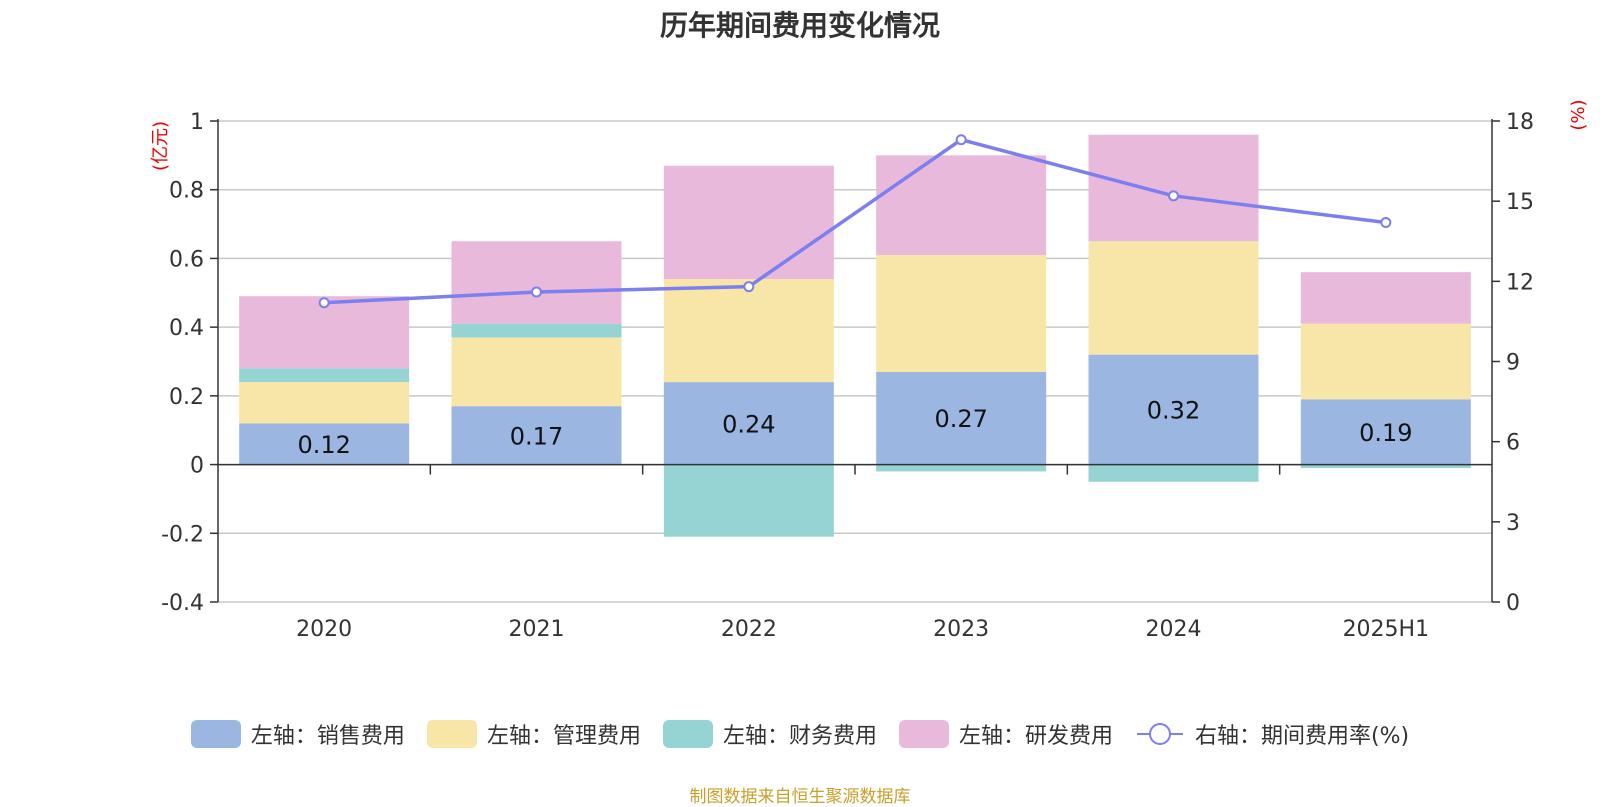 The image size is (1600, 807). Describe the element at coordinates (1513, 603) in the screenshot. I see `right-axis-tick-label: 0` at that location.